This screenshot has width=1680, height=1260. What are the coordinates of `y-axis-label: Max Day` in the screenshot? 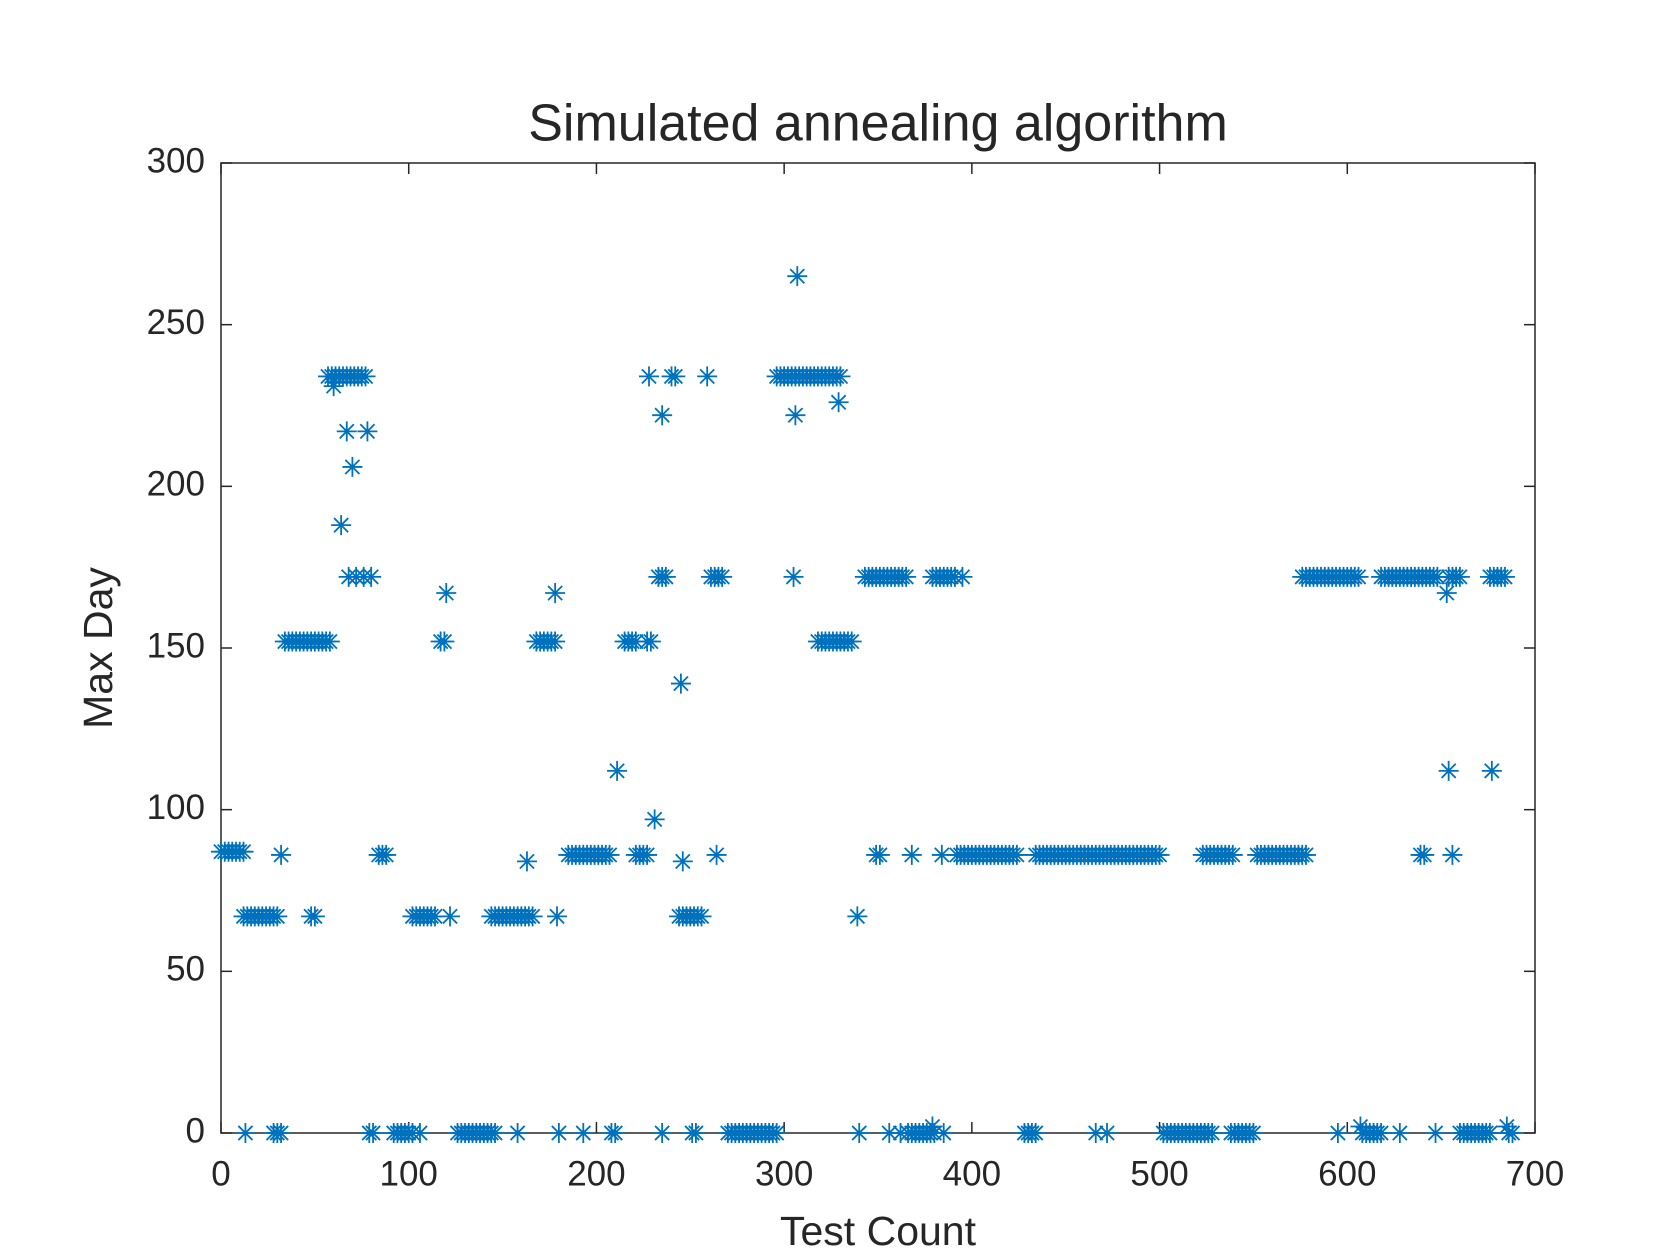 It's located at (98, 648).